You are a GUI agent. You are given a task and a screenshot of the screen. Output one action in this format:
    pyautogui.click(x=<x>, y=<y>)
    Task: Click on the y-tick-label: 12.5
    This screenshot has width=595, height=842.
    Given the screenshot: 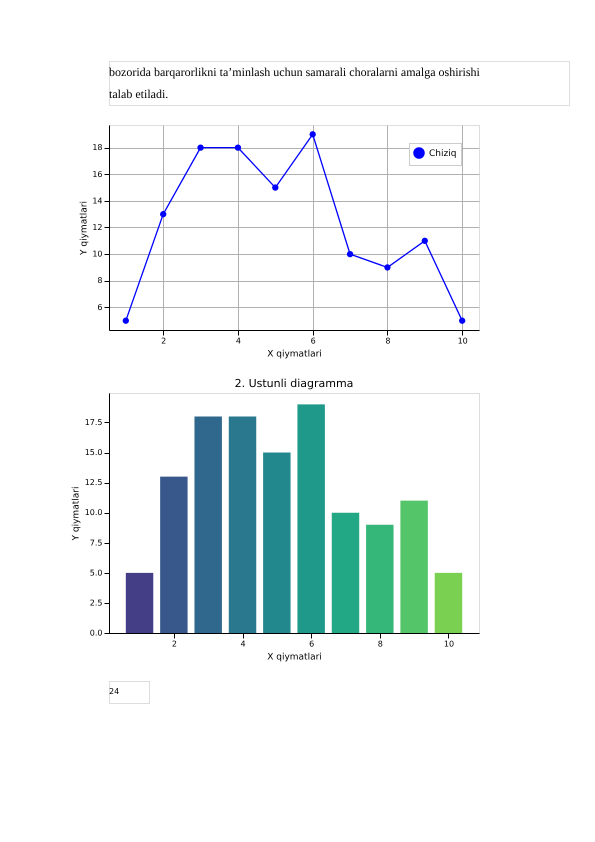 What is the action you would take?
    pyautogui.click(x=93, y=483)
    